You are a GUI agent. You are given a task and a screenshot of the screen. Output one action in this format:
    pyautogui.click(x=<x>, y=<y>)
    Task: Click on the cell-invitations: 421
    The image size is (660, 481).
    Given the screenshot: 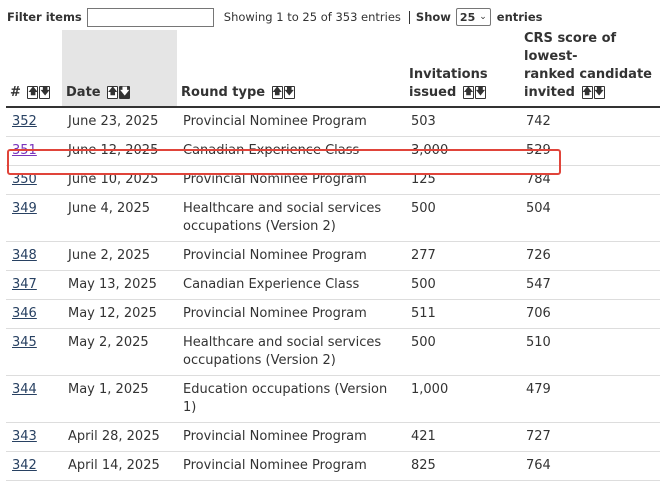 What is the action you would take?
    pyautogui.click(x=462, y=437)
    